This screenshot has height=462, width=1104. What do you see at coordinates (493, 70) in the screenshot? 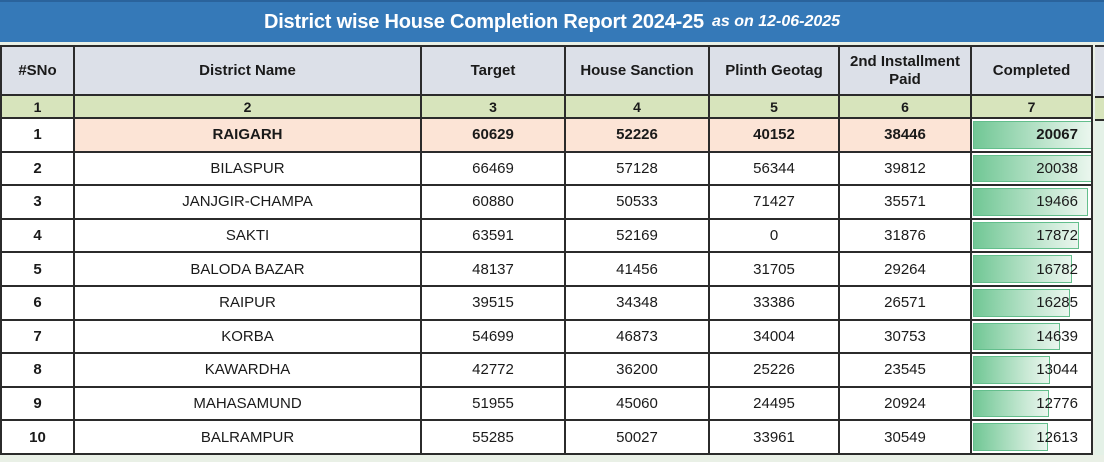
I see `column-header-target: Target` at bounding box center [493, 70].